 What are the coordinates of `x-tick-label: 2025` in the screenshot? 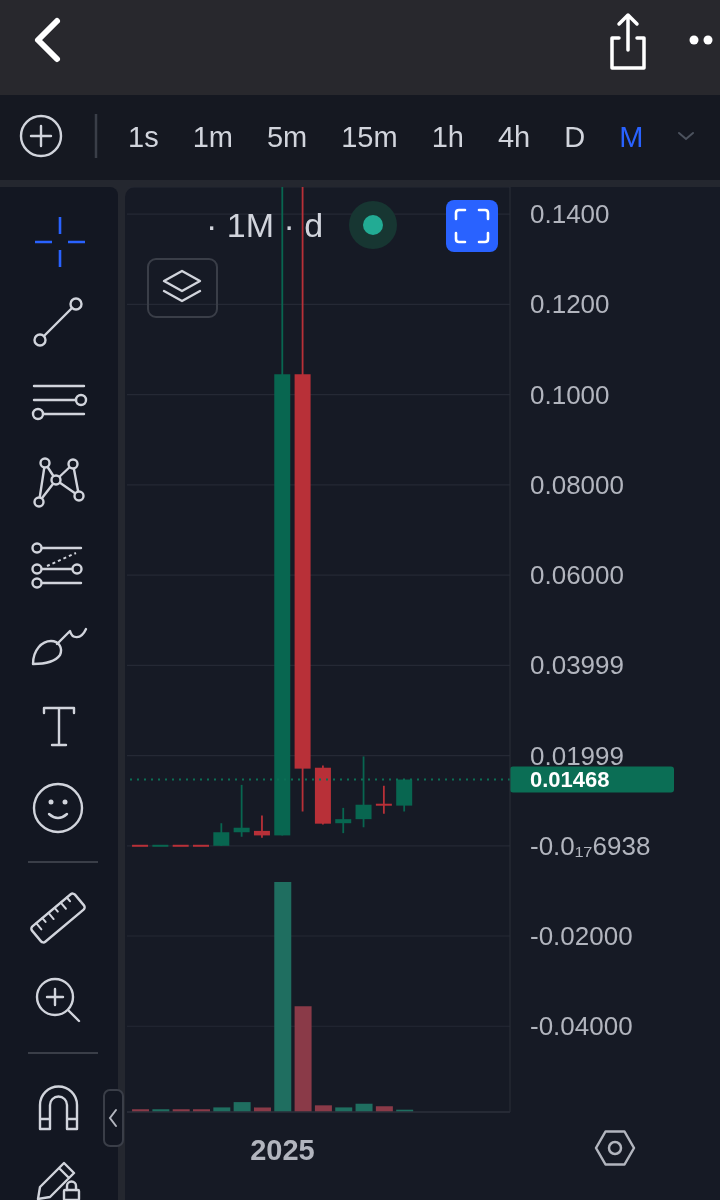 It's located at (282, 1150).